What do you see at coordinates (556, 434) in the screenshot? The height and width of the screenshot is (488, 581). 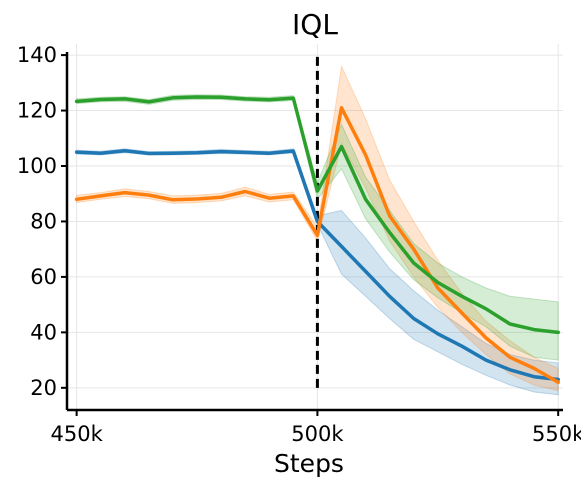 I see `x-tick-label-2: 550k` at bounding box center [556, 434].